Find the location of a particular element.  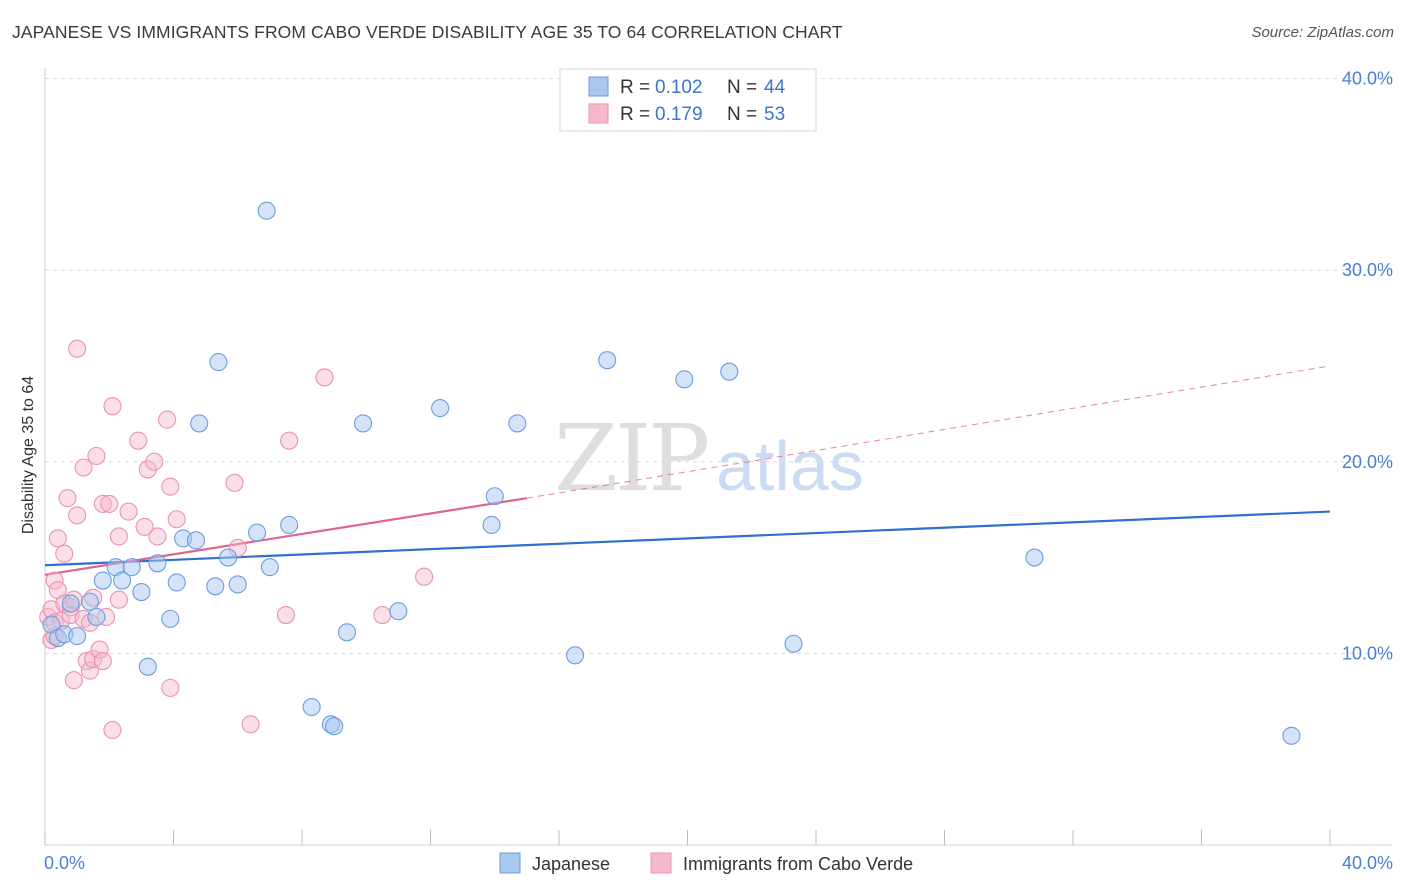

trend-line-japanese is located at coordinates (687, 538).